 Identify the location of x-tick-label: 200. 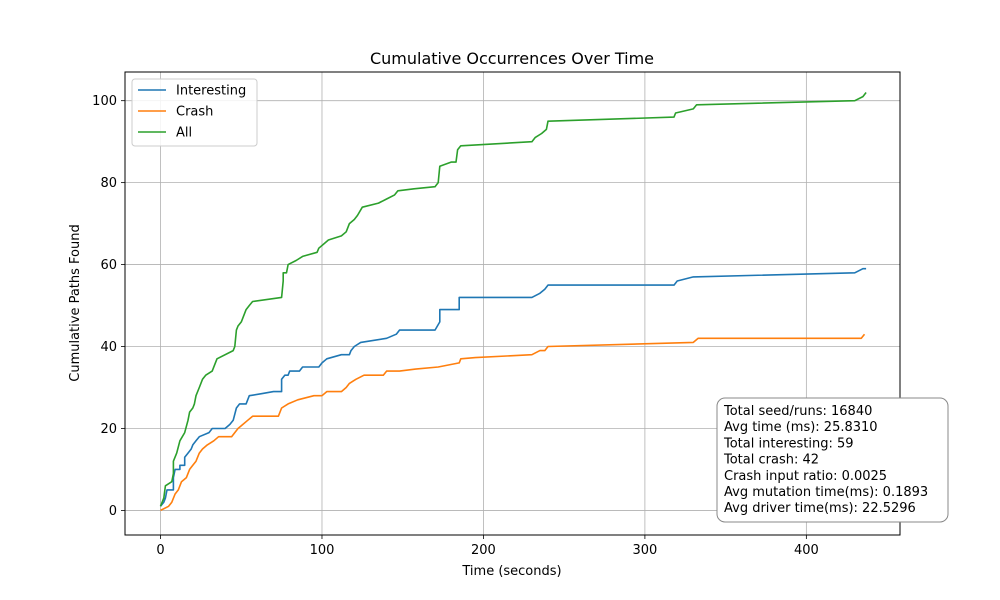
(483, 550).